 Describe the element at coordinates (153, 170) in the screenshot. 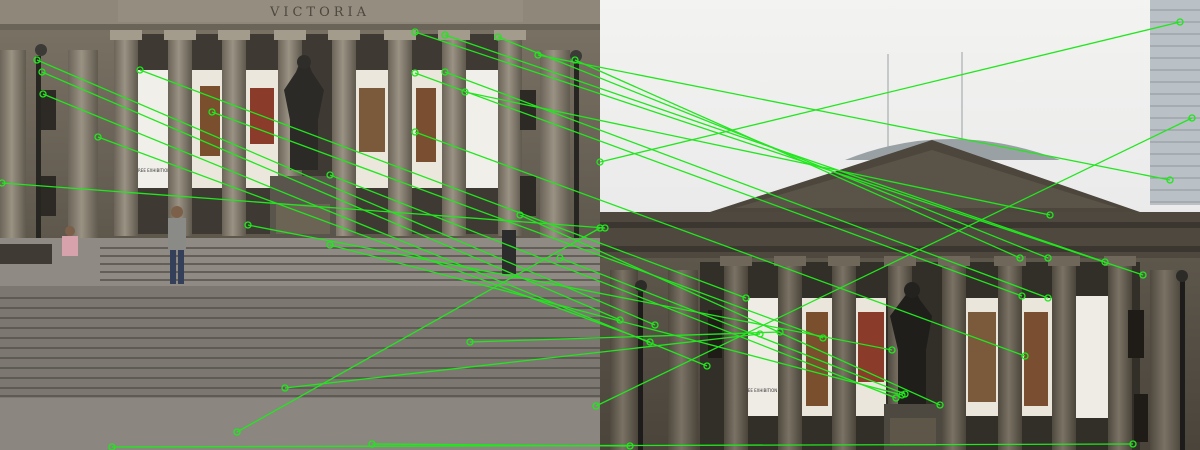

I see `banner-caption-left: FREE EXHIBITION` at that location.